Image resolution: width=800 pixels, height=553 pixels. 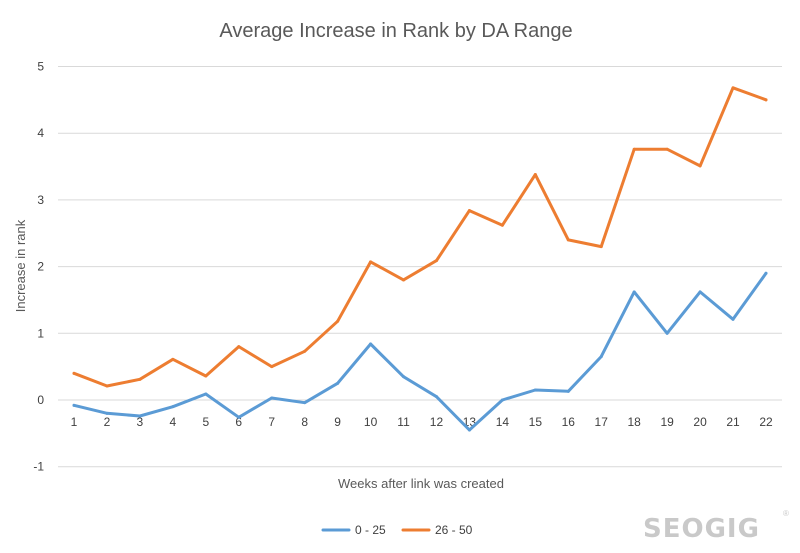 What do you see at coordinates (667, 422) in the screenshot?
I see `x-tick-label: 19` at bounding box center [667, 422].